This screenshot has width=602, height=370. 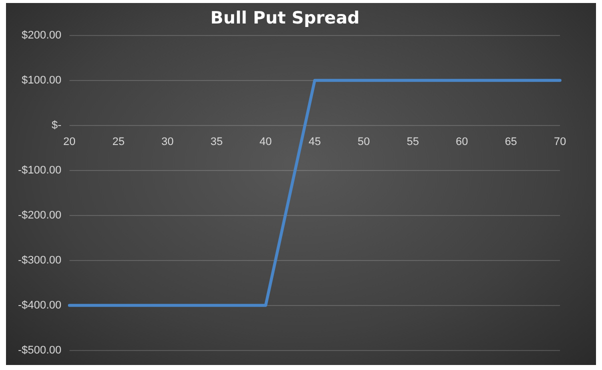 What do you see at coordinates (42, 35) in the screenshot?
I see `y-tick-label: $200.00` at bounding box center [42, 35].